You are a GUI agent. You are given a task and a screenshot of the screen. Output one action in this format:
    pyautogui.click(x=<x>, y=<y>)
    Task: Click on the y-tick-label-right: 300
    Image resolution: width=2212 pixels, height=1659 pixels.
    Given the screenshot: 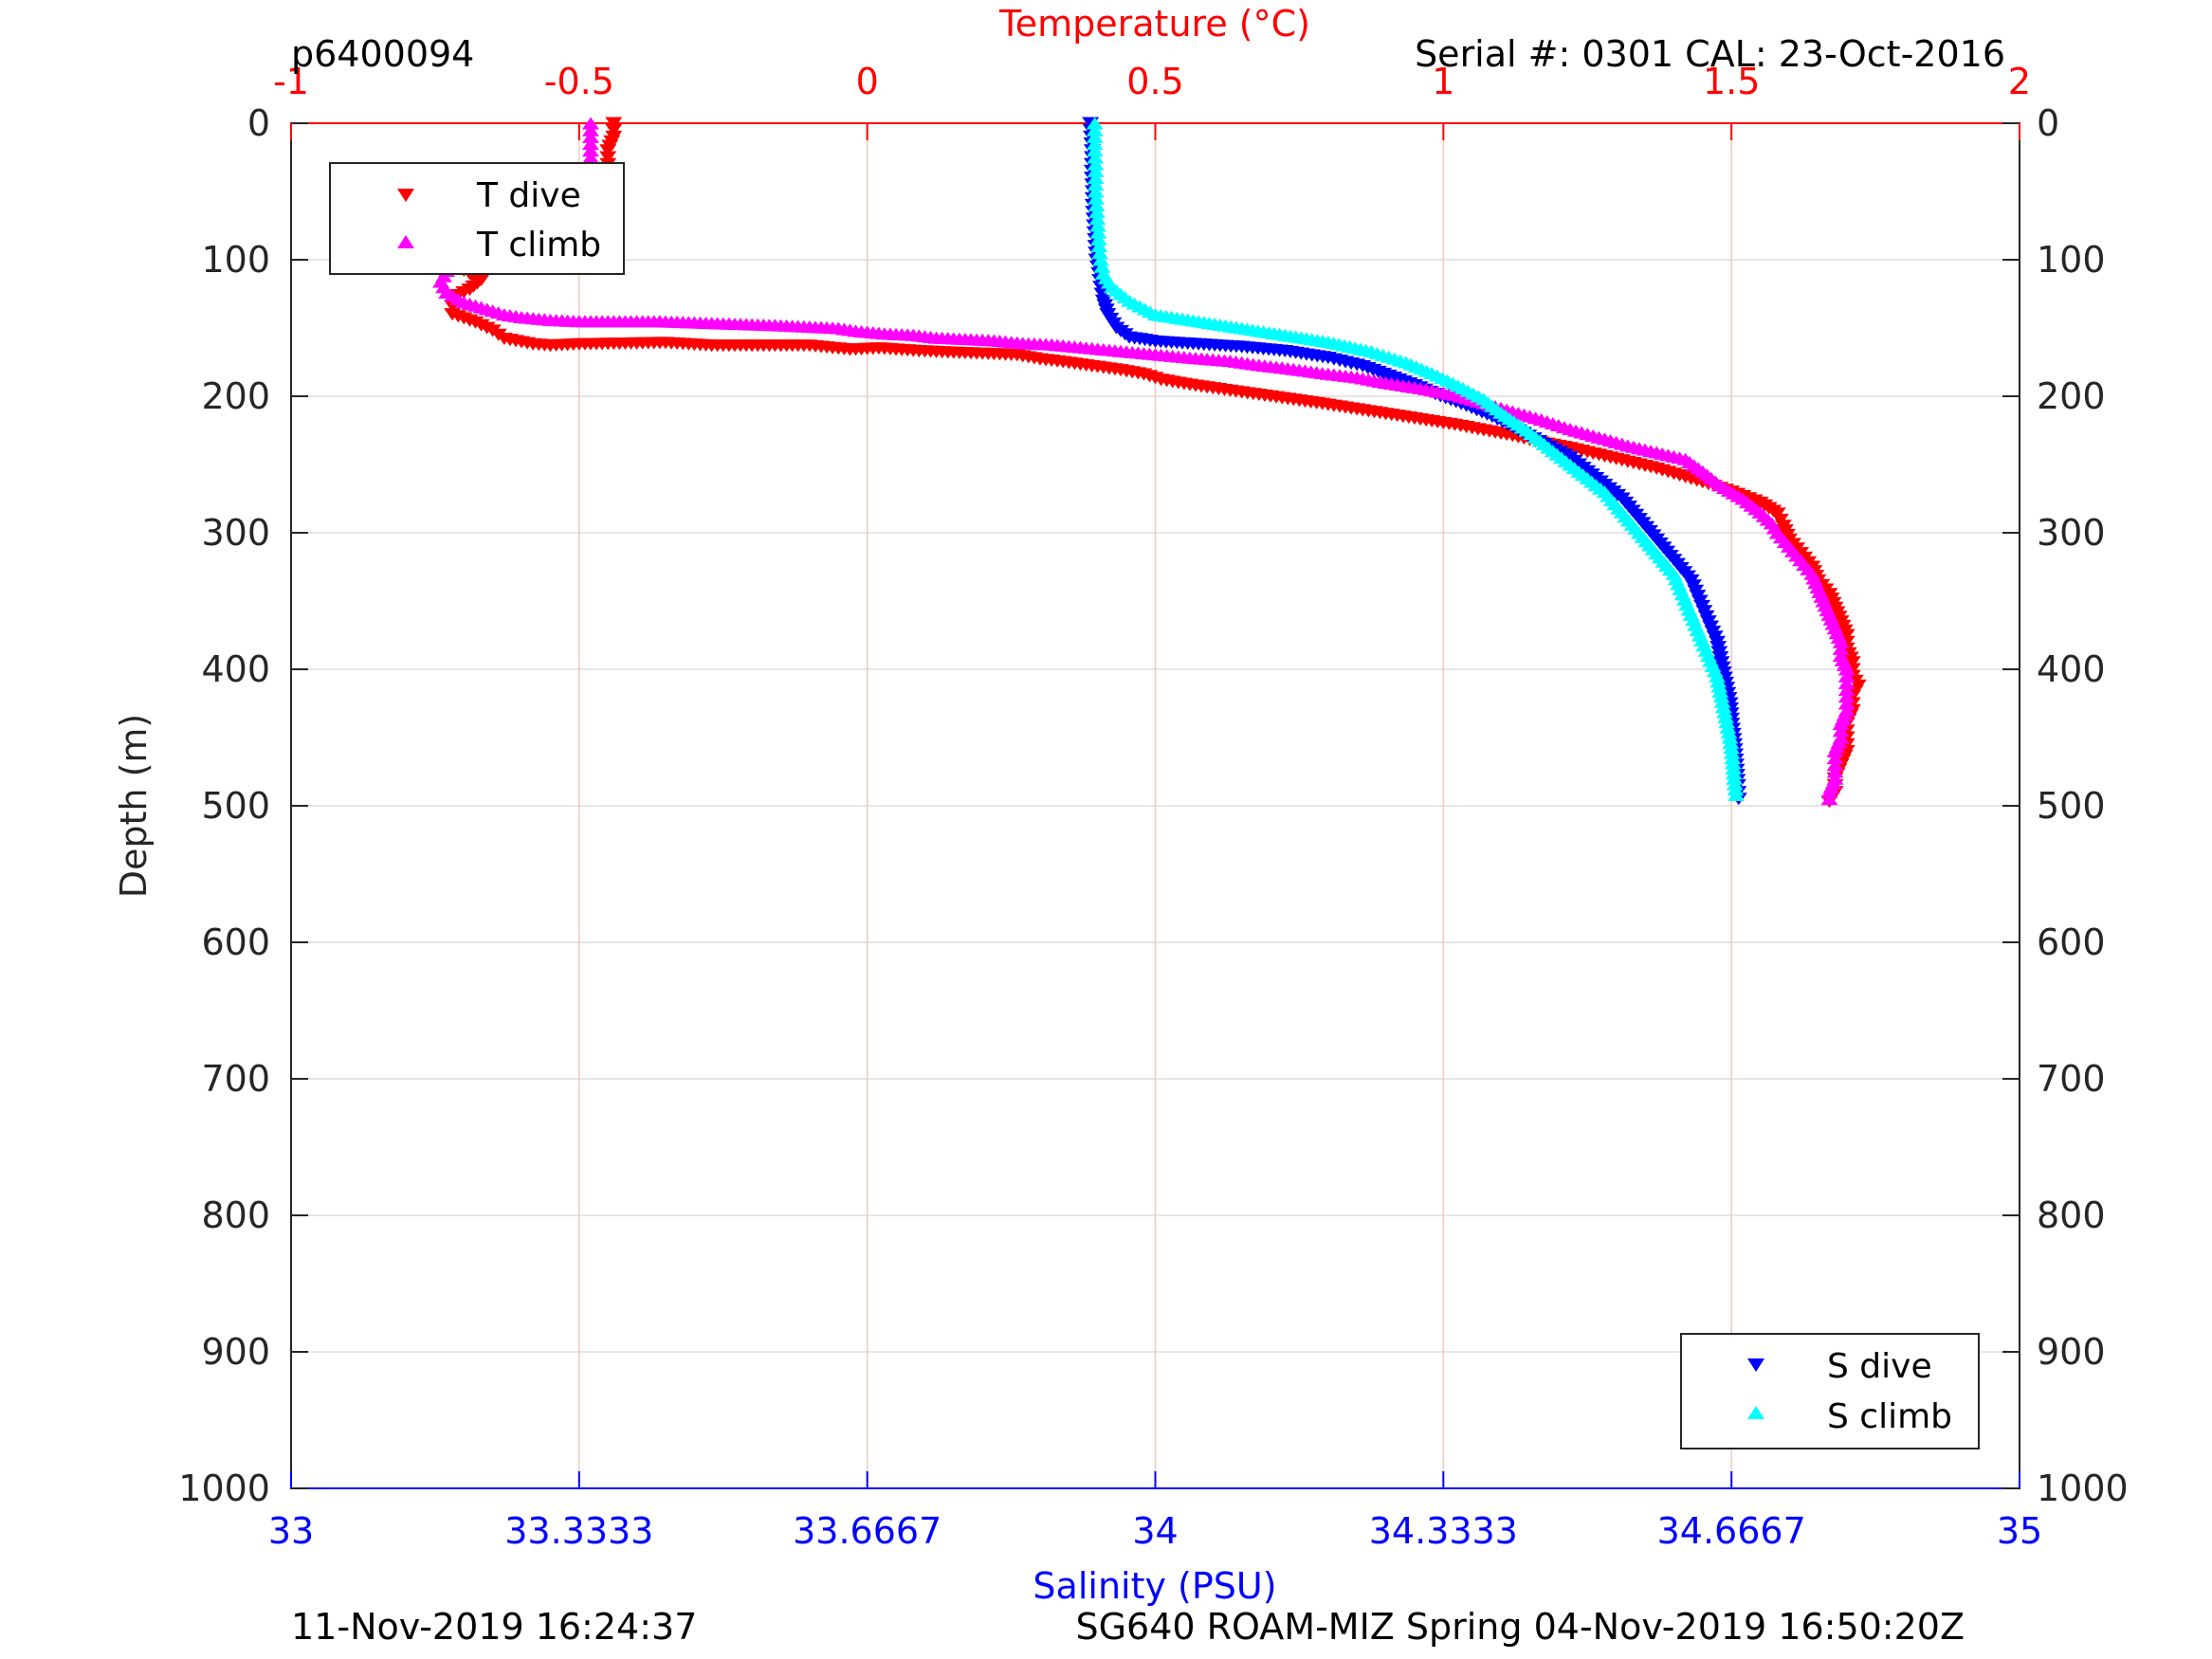 What is the action you would take?
    pyautogui.click(x=2071, y=533)
    